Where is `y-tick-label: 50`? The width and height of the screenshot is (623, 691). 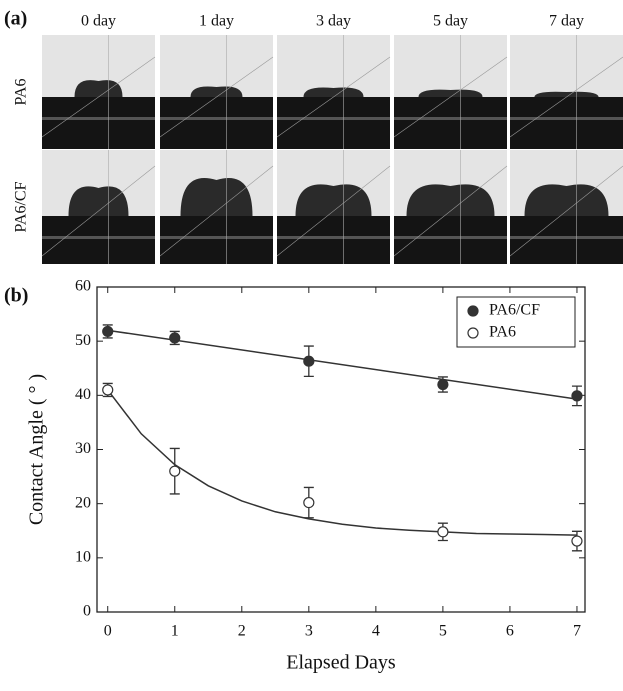 y-tick-label: 50 is located at coordinates (83, 340).